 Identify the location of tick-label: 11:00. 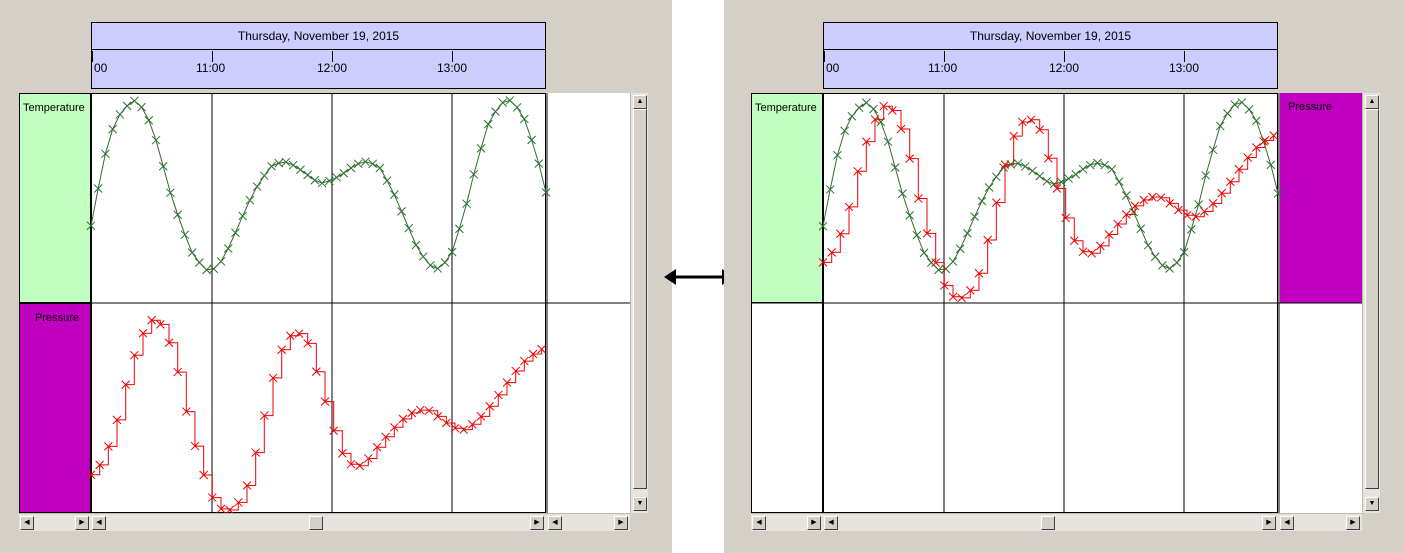
(943, 68).